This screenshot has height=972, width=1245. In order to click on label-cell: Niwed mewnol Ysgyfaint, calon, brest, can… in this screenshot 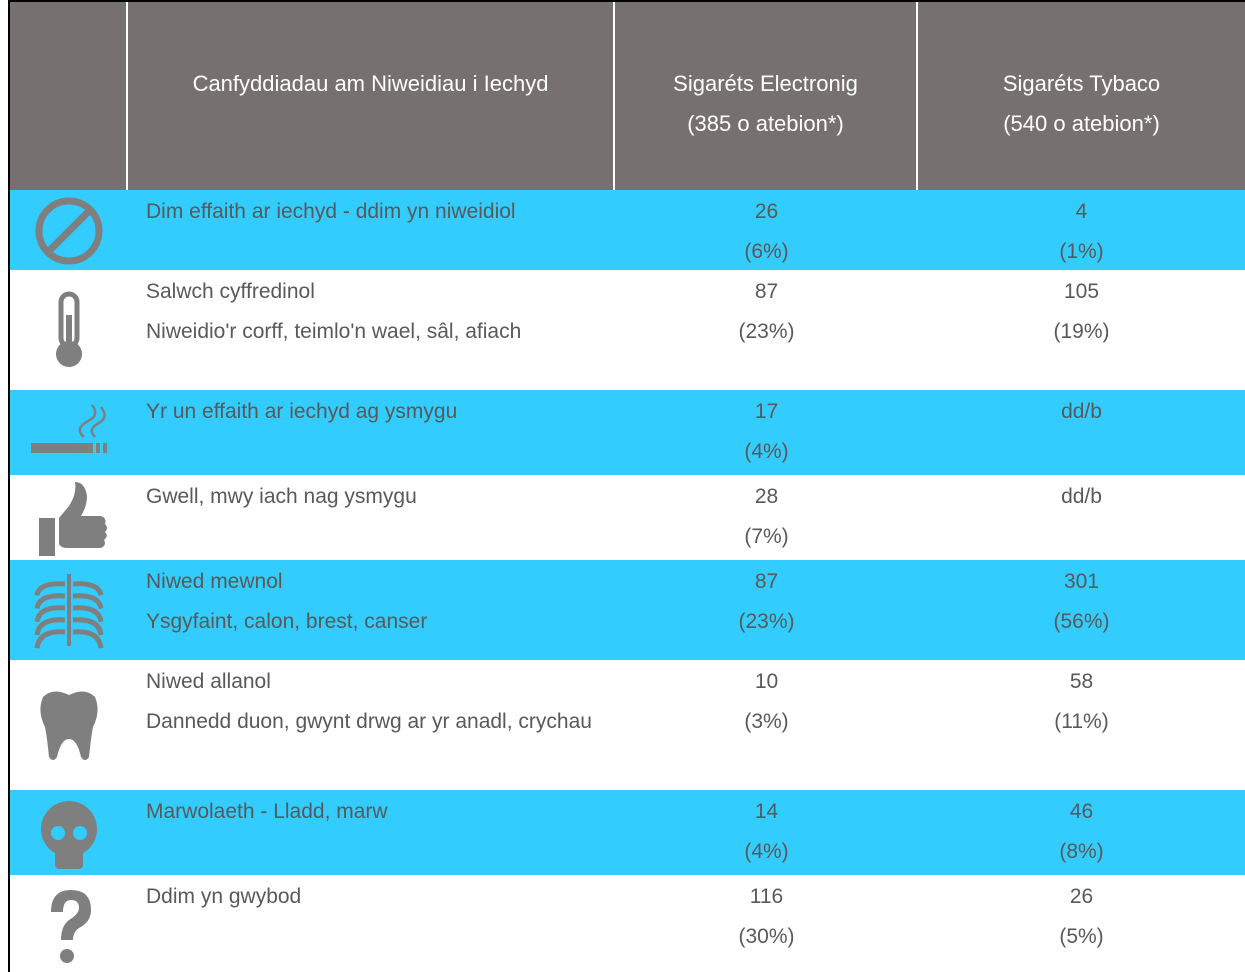, I will do `click(371, 610)`.